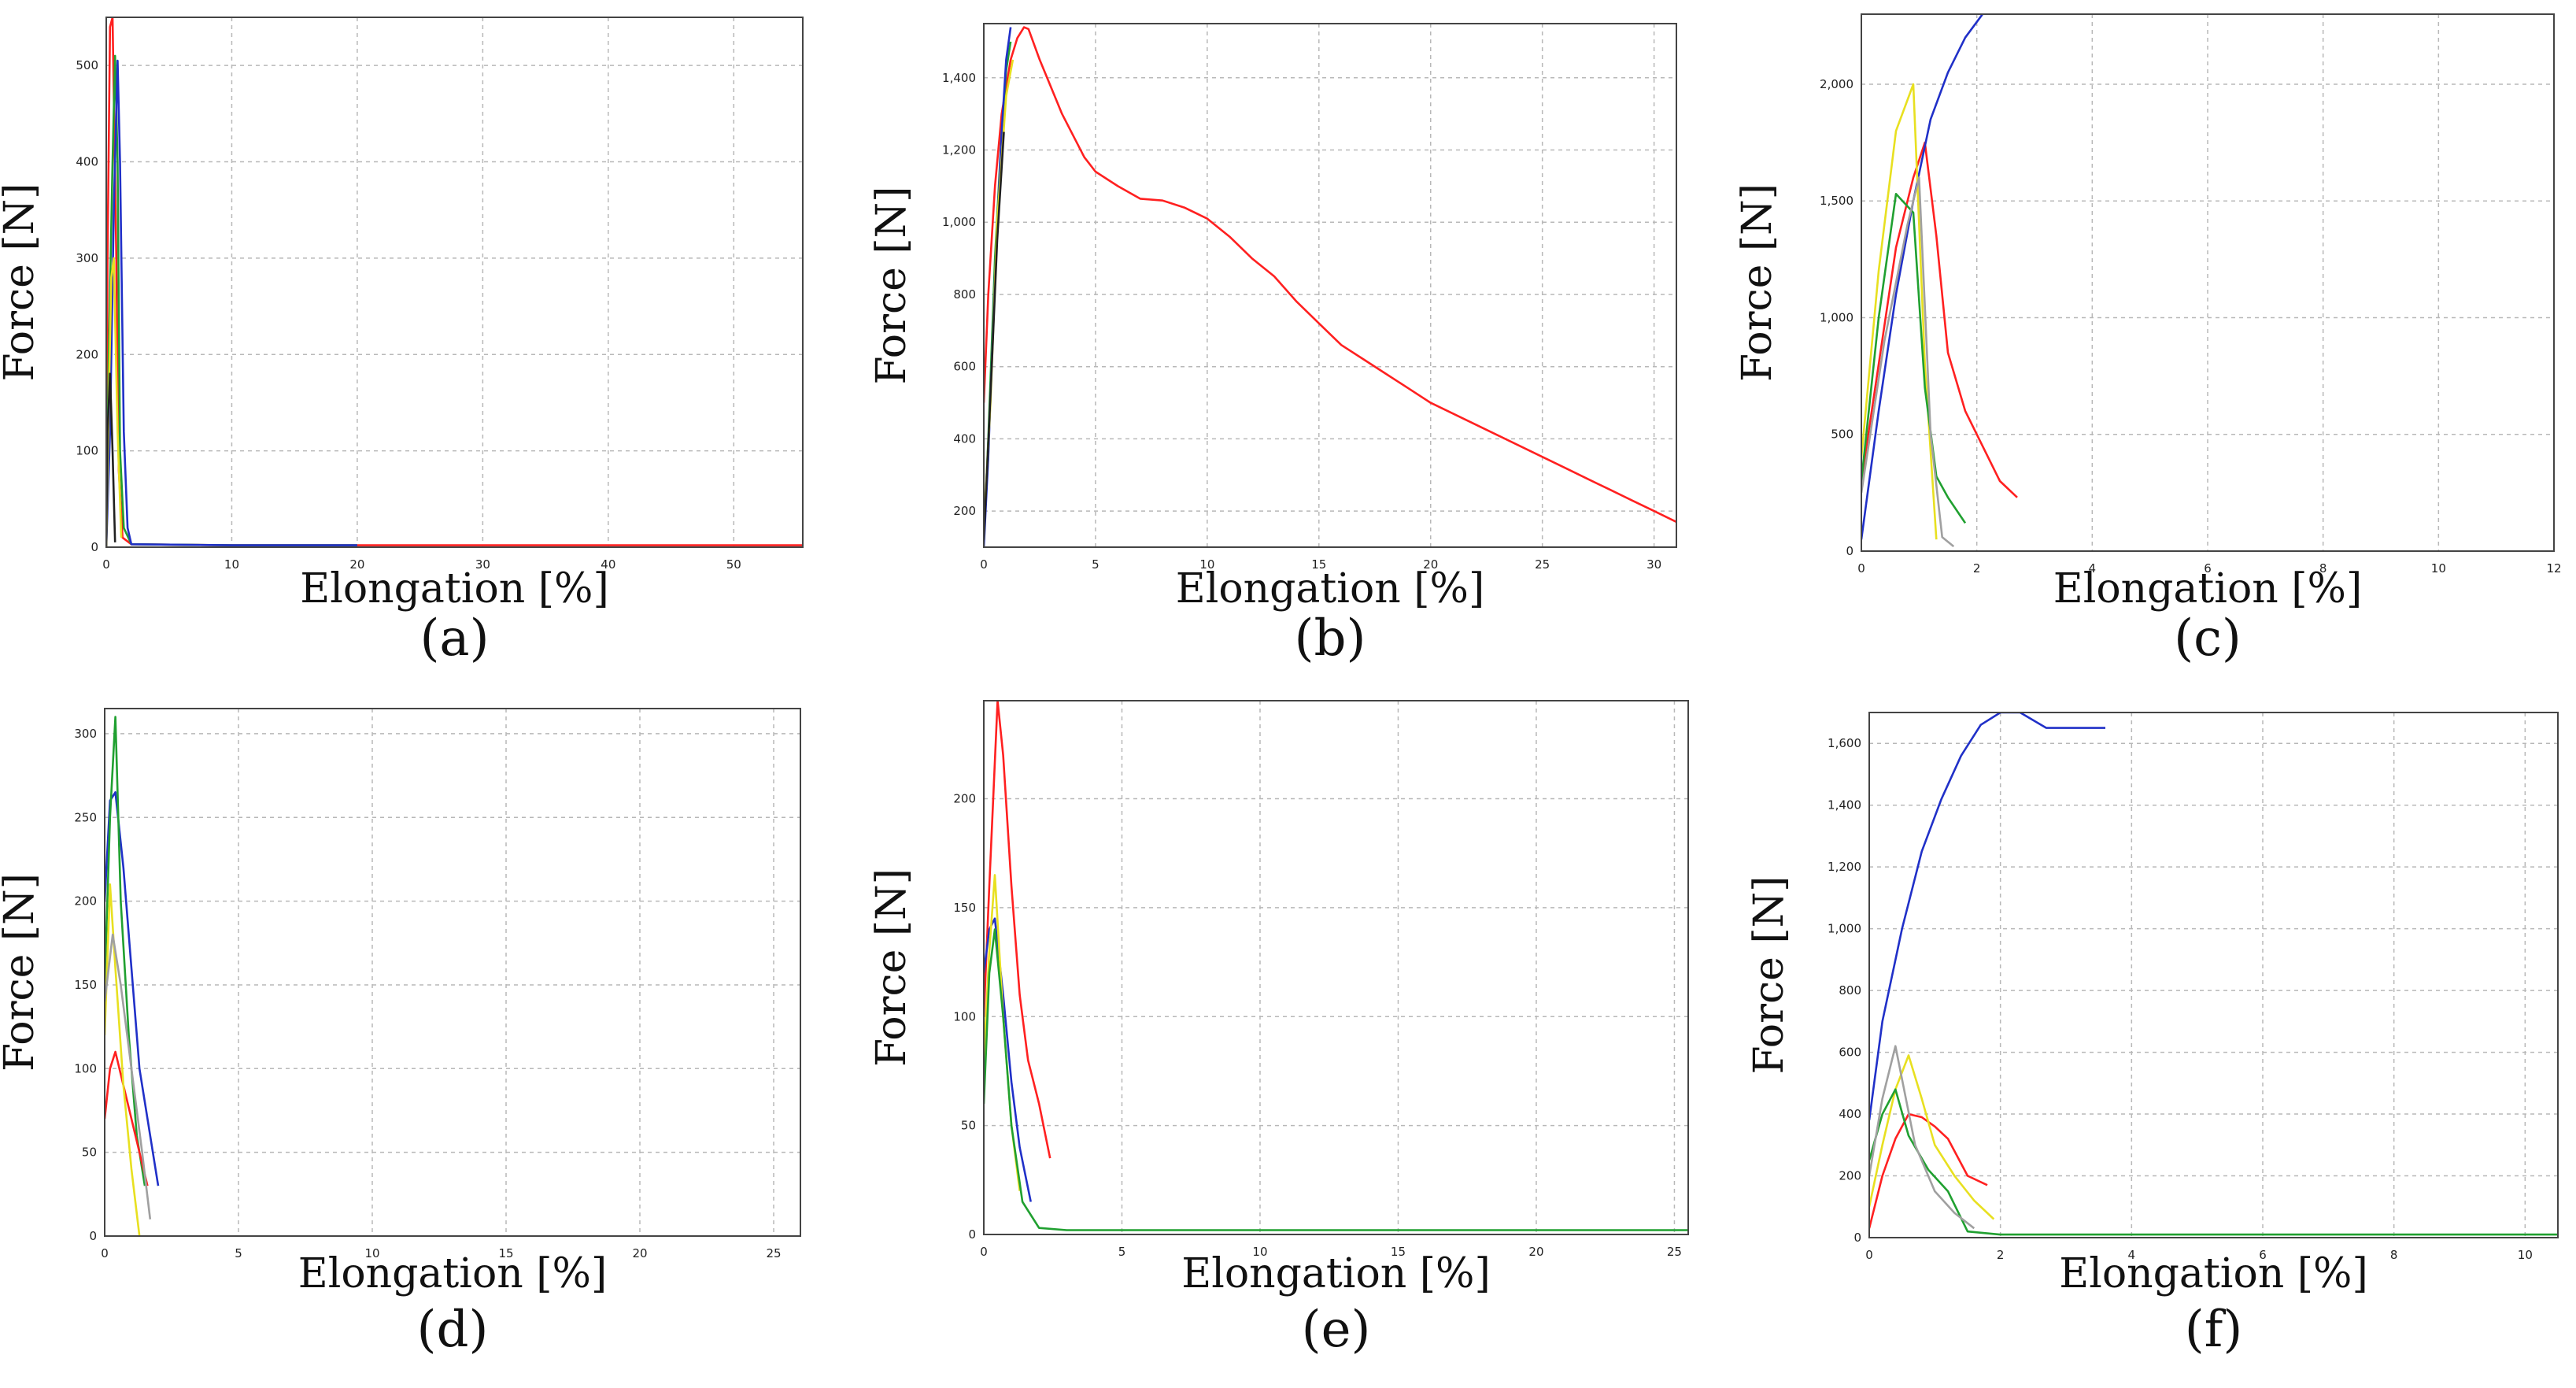  I want to click on series-group-b, so click(1330, 286).